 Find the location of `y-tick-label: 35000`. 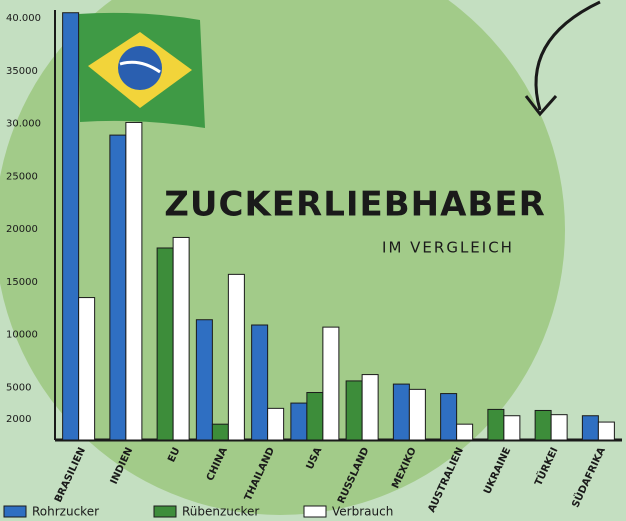

y-tick-label: 35000 is located at coordinates (22, 71).